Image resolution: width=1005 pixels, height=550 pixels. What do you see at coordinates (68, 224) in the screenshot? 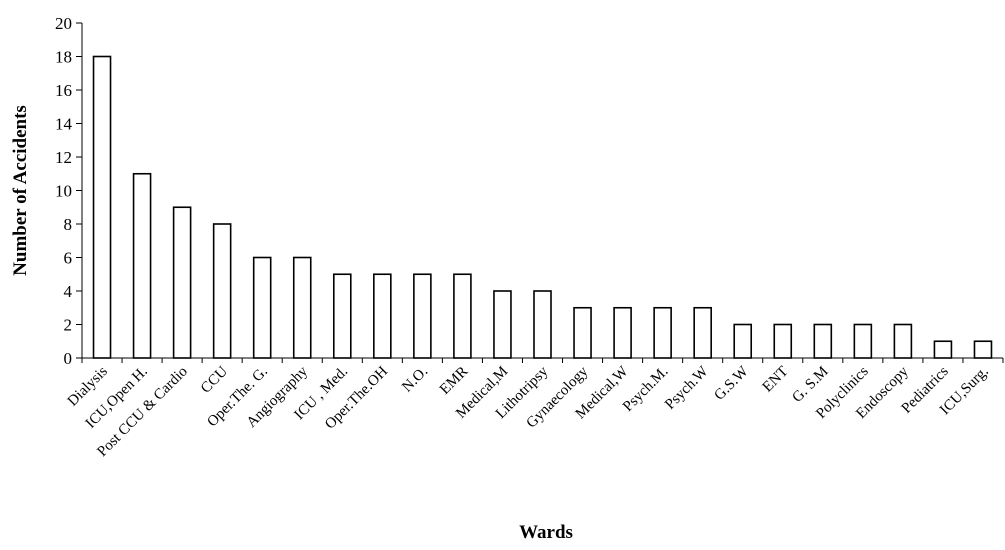
I see `y-tick-label: 8` at bounding box center [68, 224].